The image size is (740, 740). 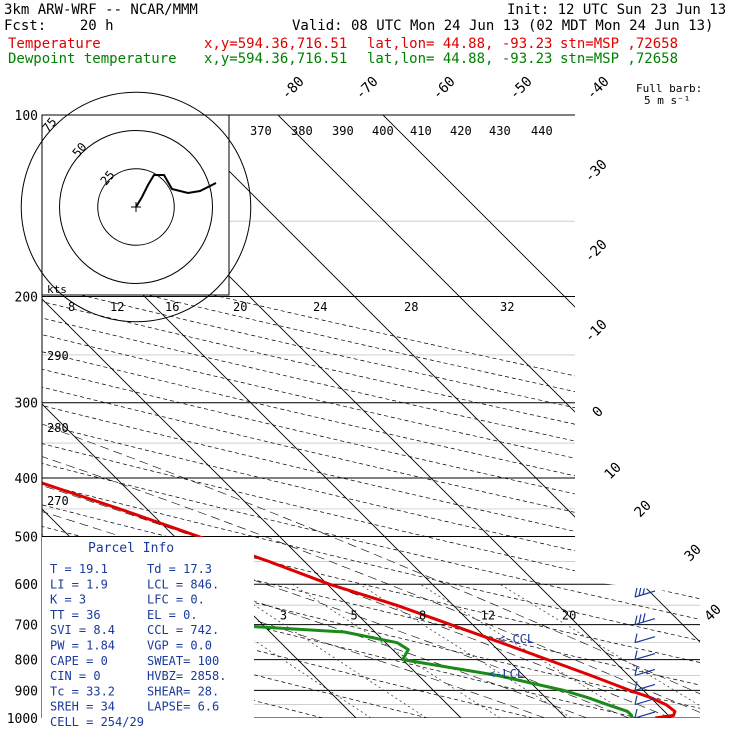 What do you see at coordinates (75, 615) in the screenshot?
I see `parcel-info-left-3: TT = 36` at bounding box center [75, 615].